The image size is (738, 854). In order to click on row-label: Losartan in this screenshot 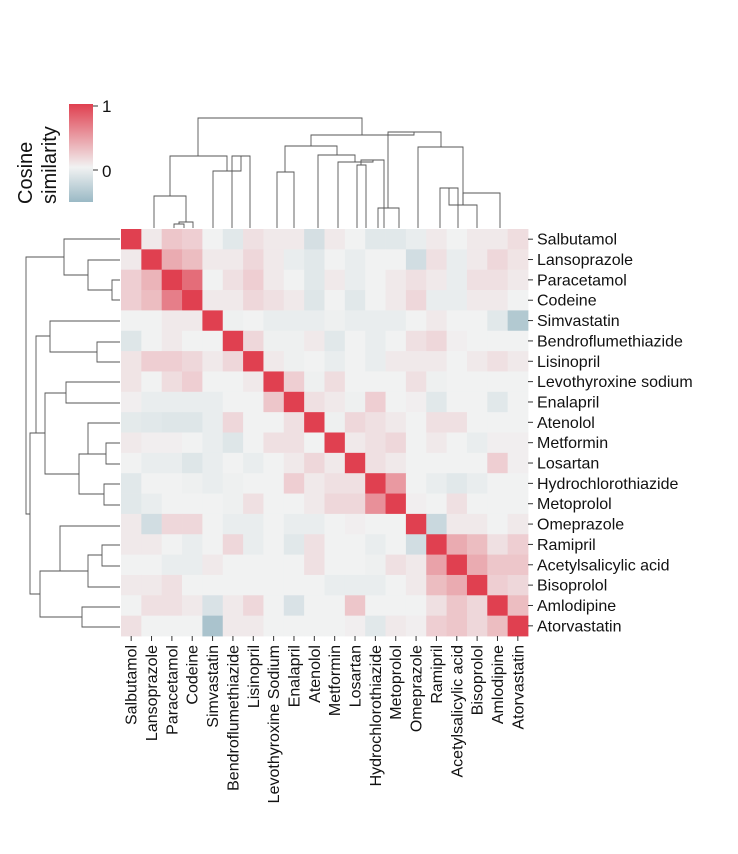, I will do `click(568, 464)`.